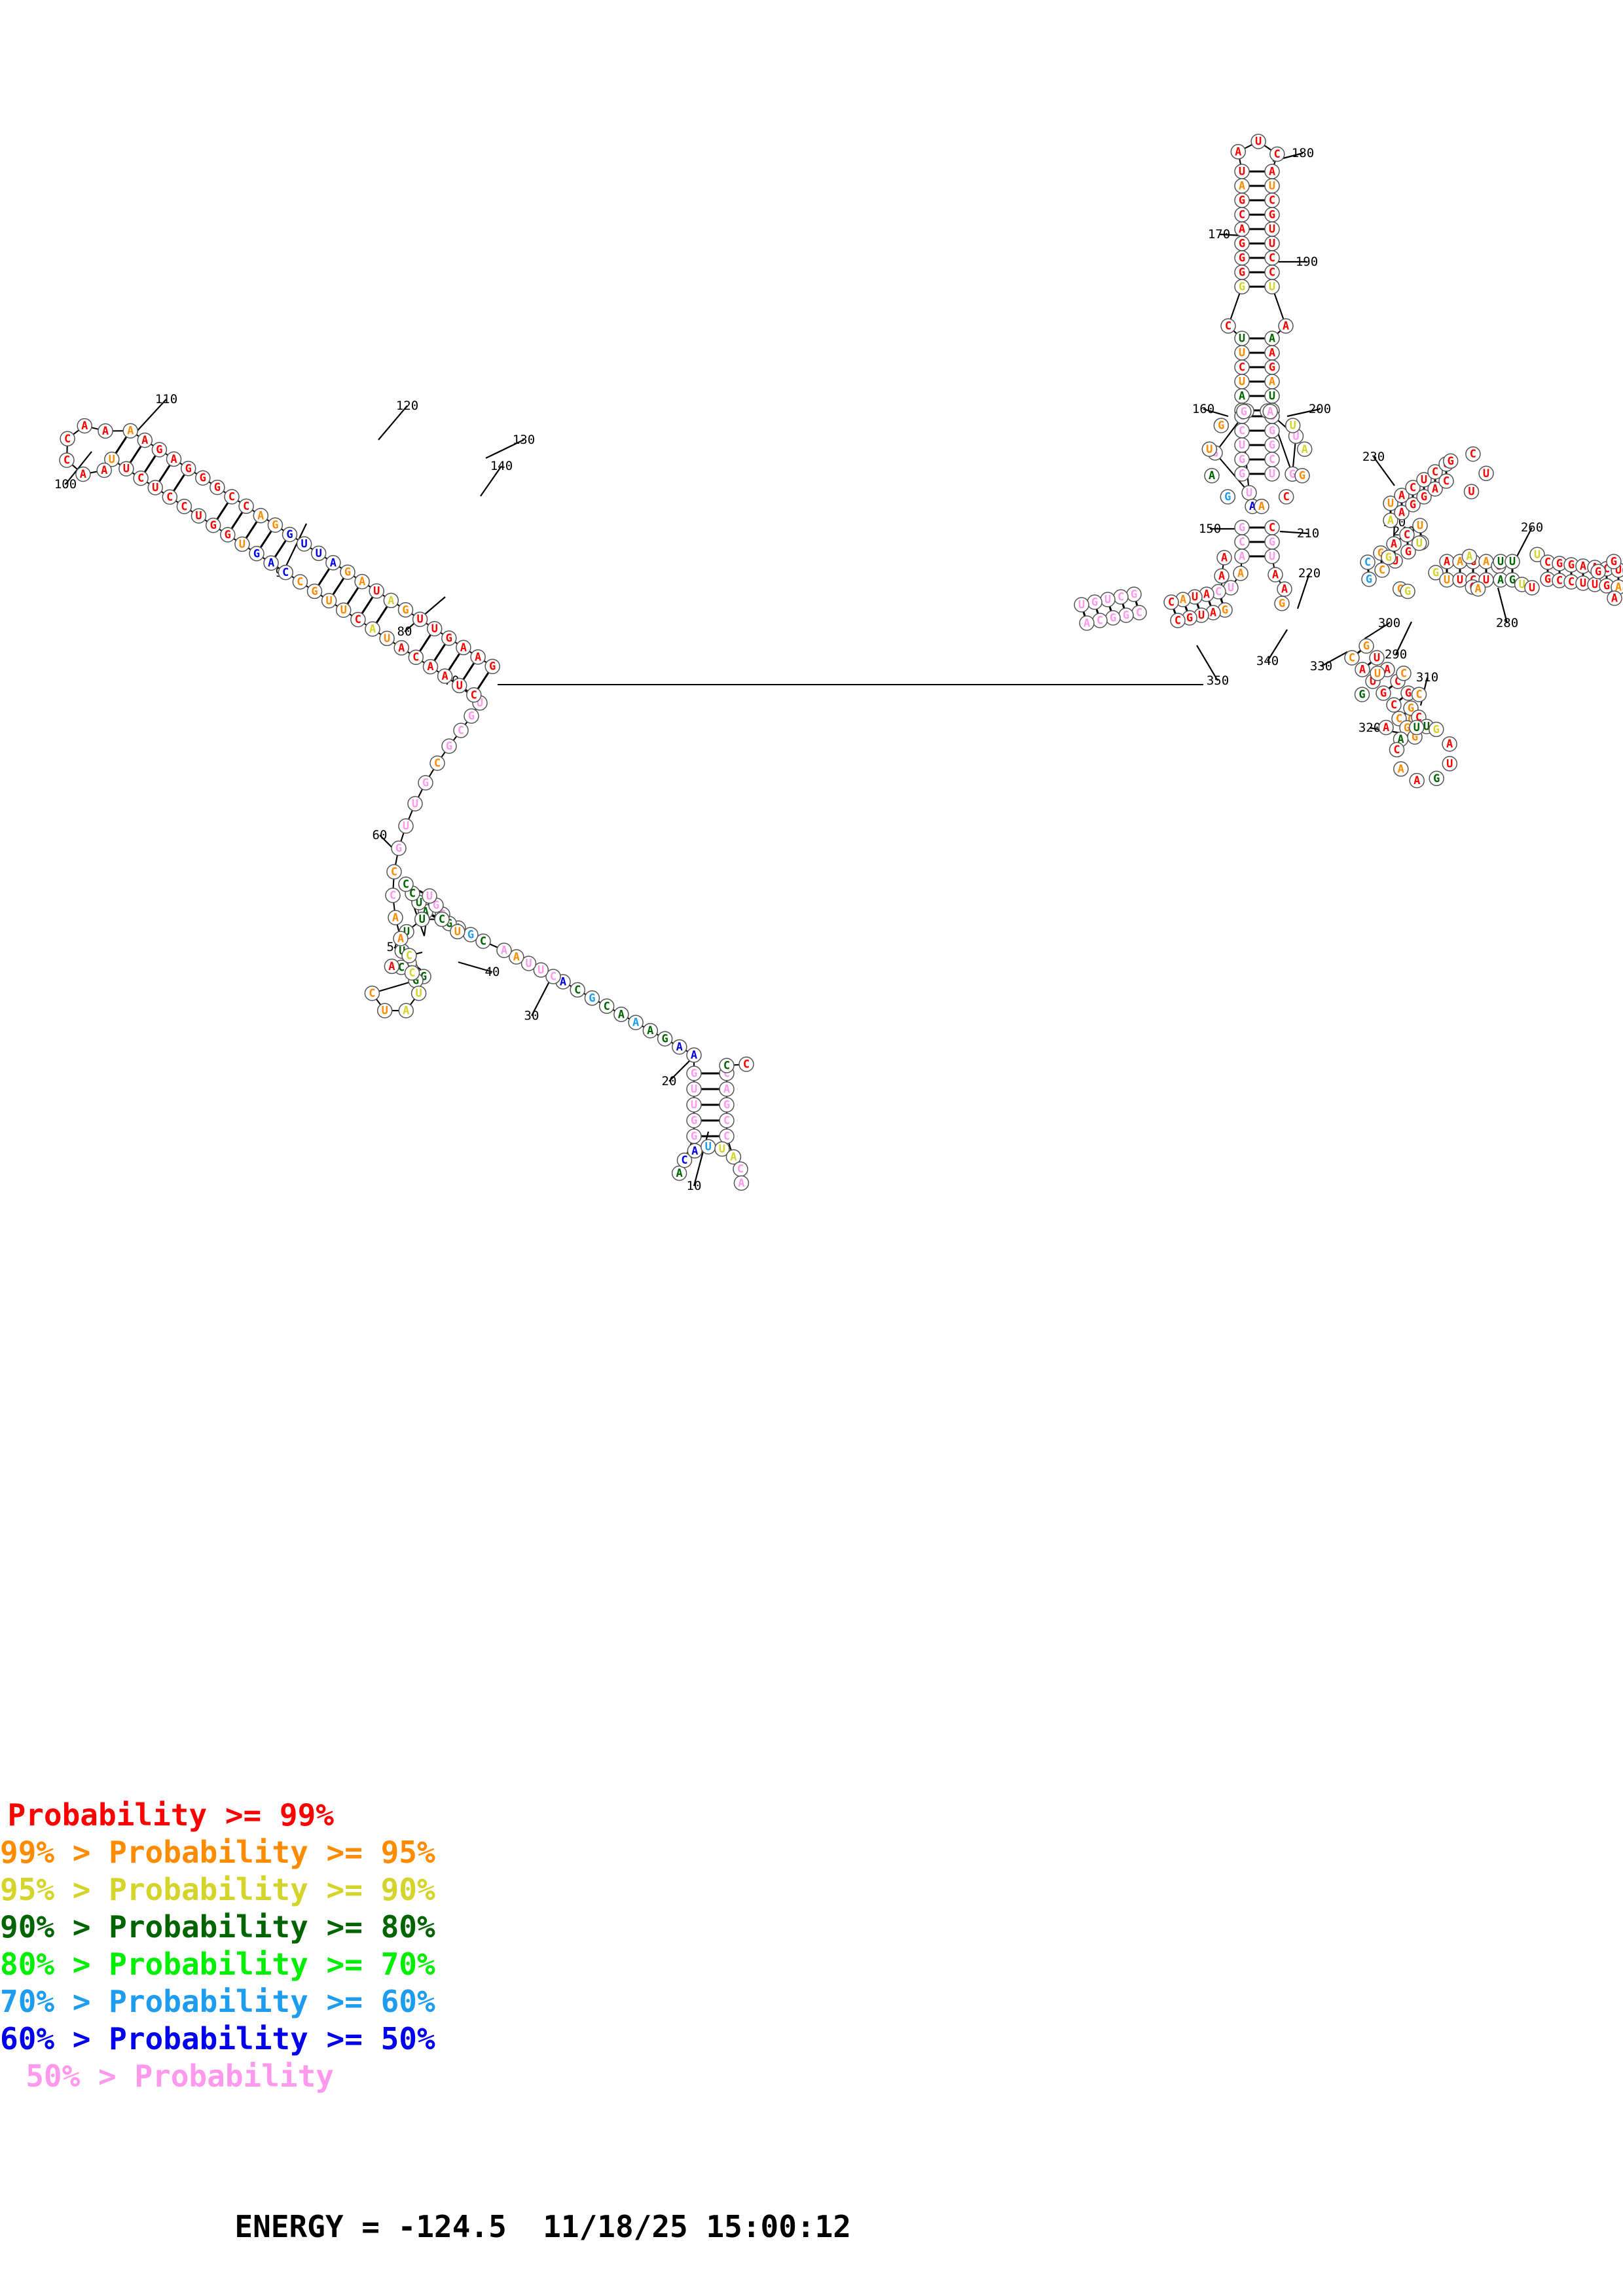 Image resolution: width=1623 pixels, height=2296 pixels. Describe the element at coordinates (1219, 235) in the screenshot. I see `svg-text: 170` at that location.